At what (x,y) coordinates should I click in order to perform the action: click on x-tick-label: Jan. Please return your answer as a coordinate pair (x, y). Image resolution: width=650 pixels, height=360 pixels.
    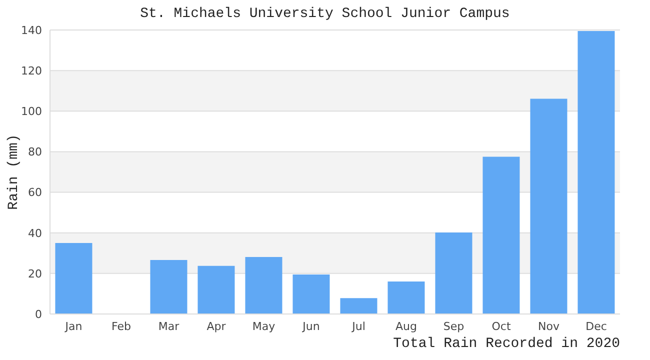
    Looking at the image, I should click on (73, 326).